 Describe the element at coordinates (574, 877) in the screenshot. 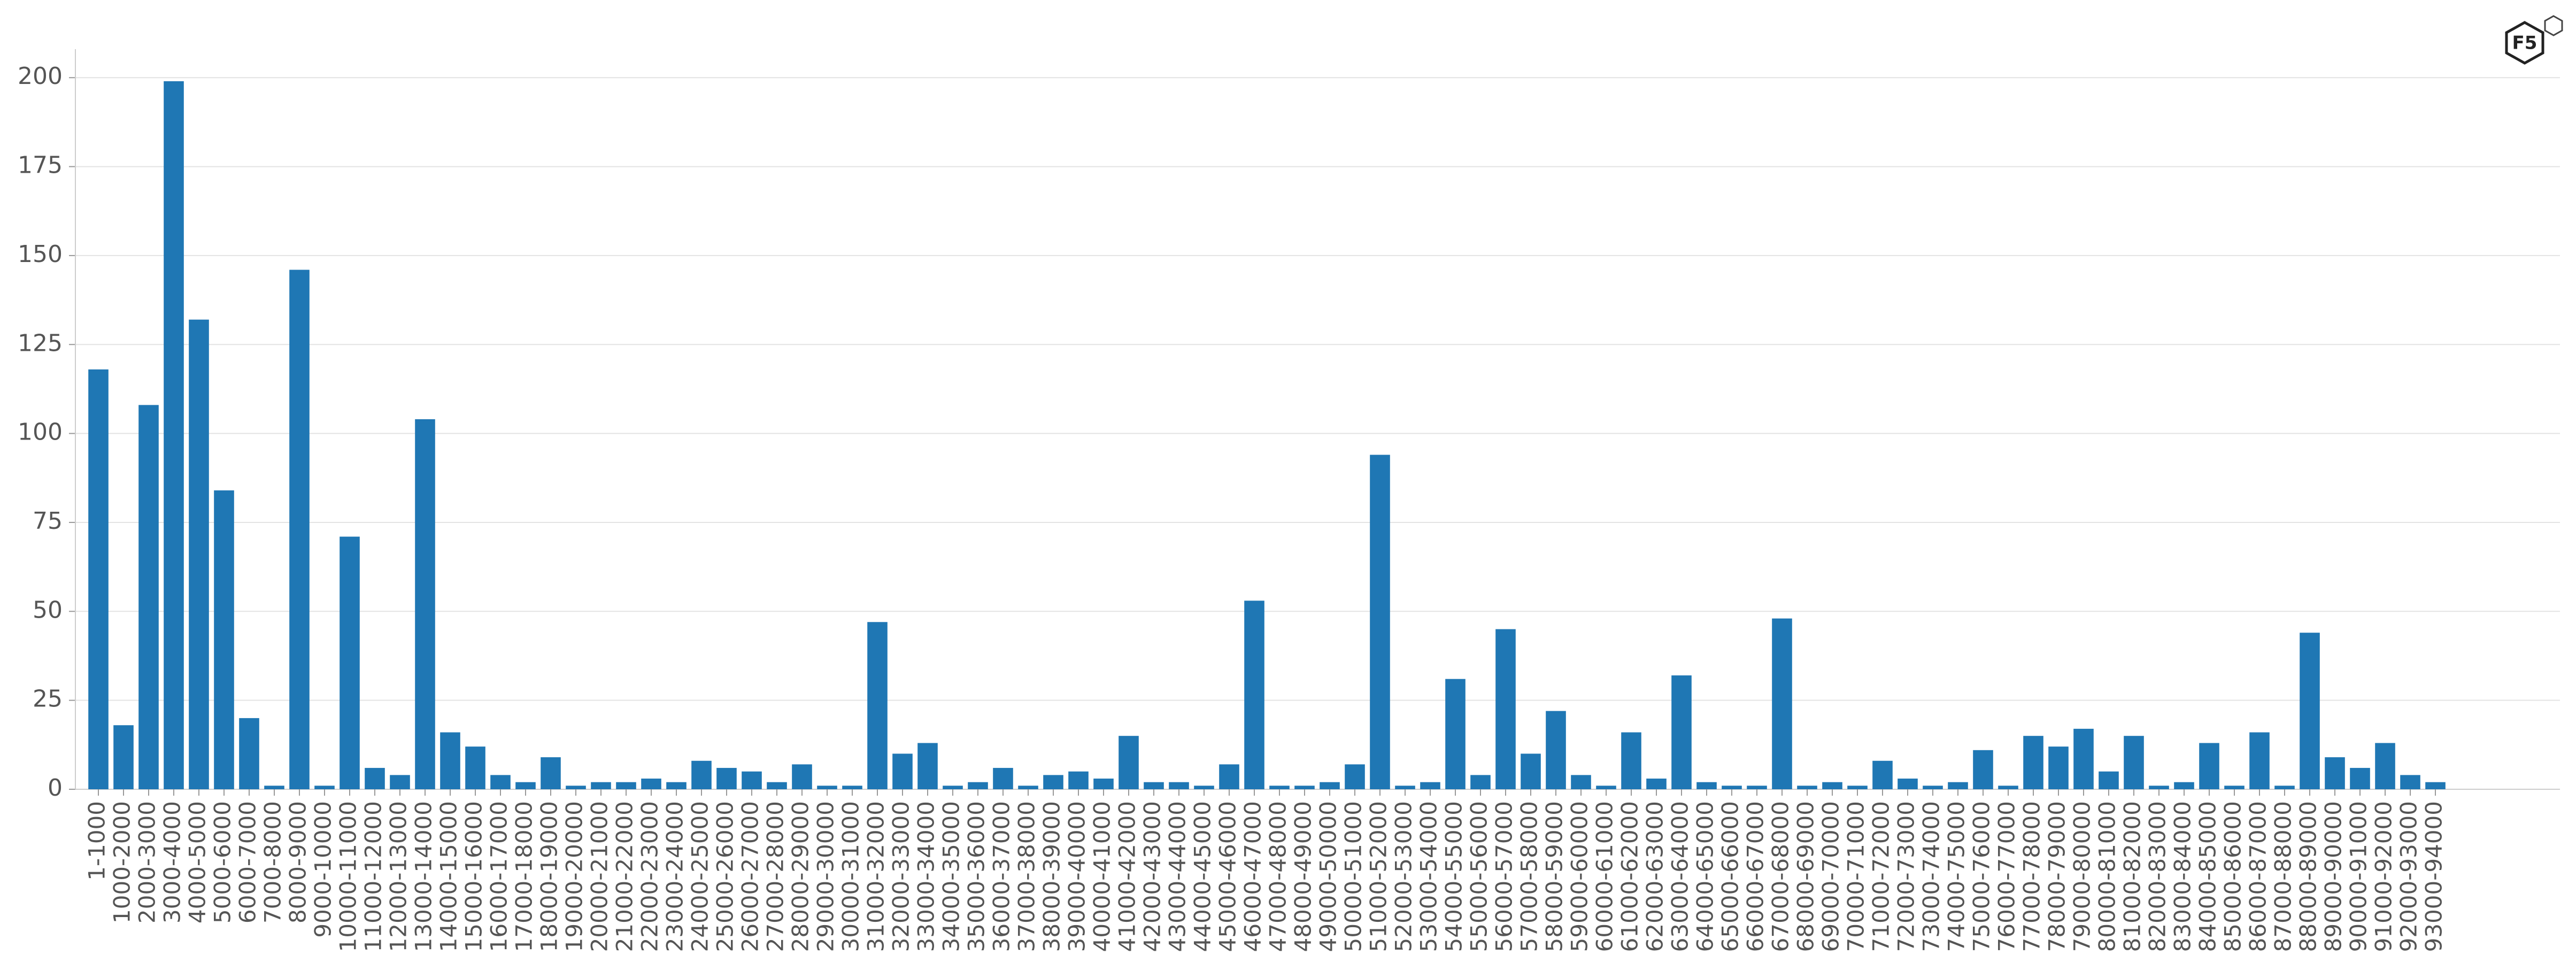

I see `x-tick-label: 19000-20000` at that location.